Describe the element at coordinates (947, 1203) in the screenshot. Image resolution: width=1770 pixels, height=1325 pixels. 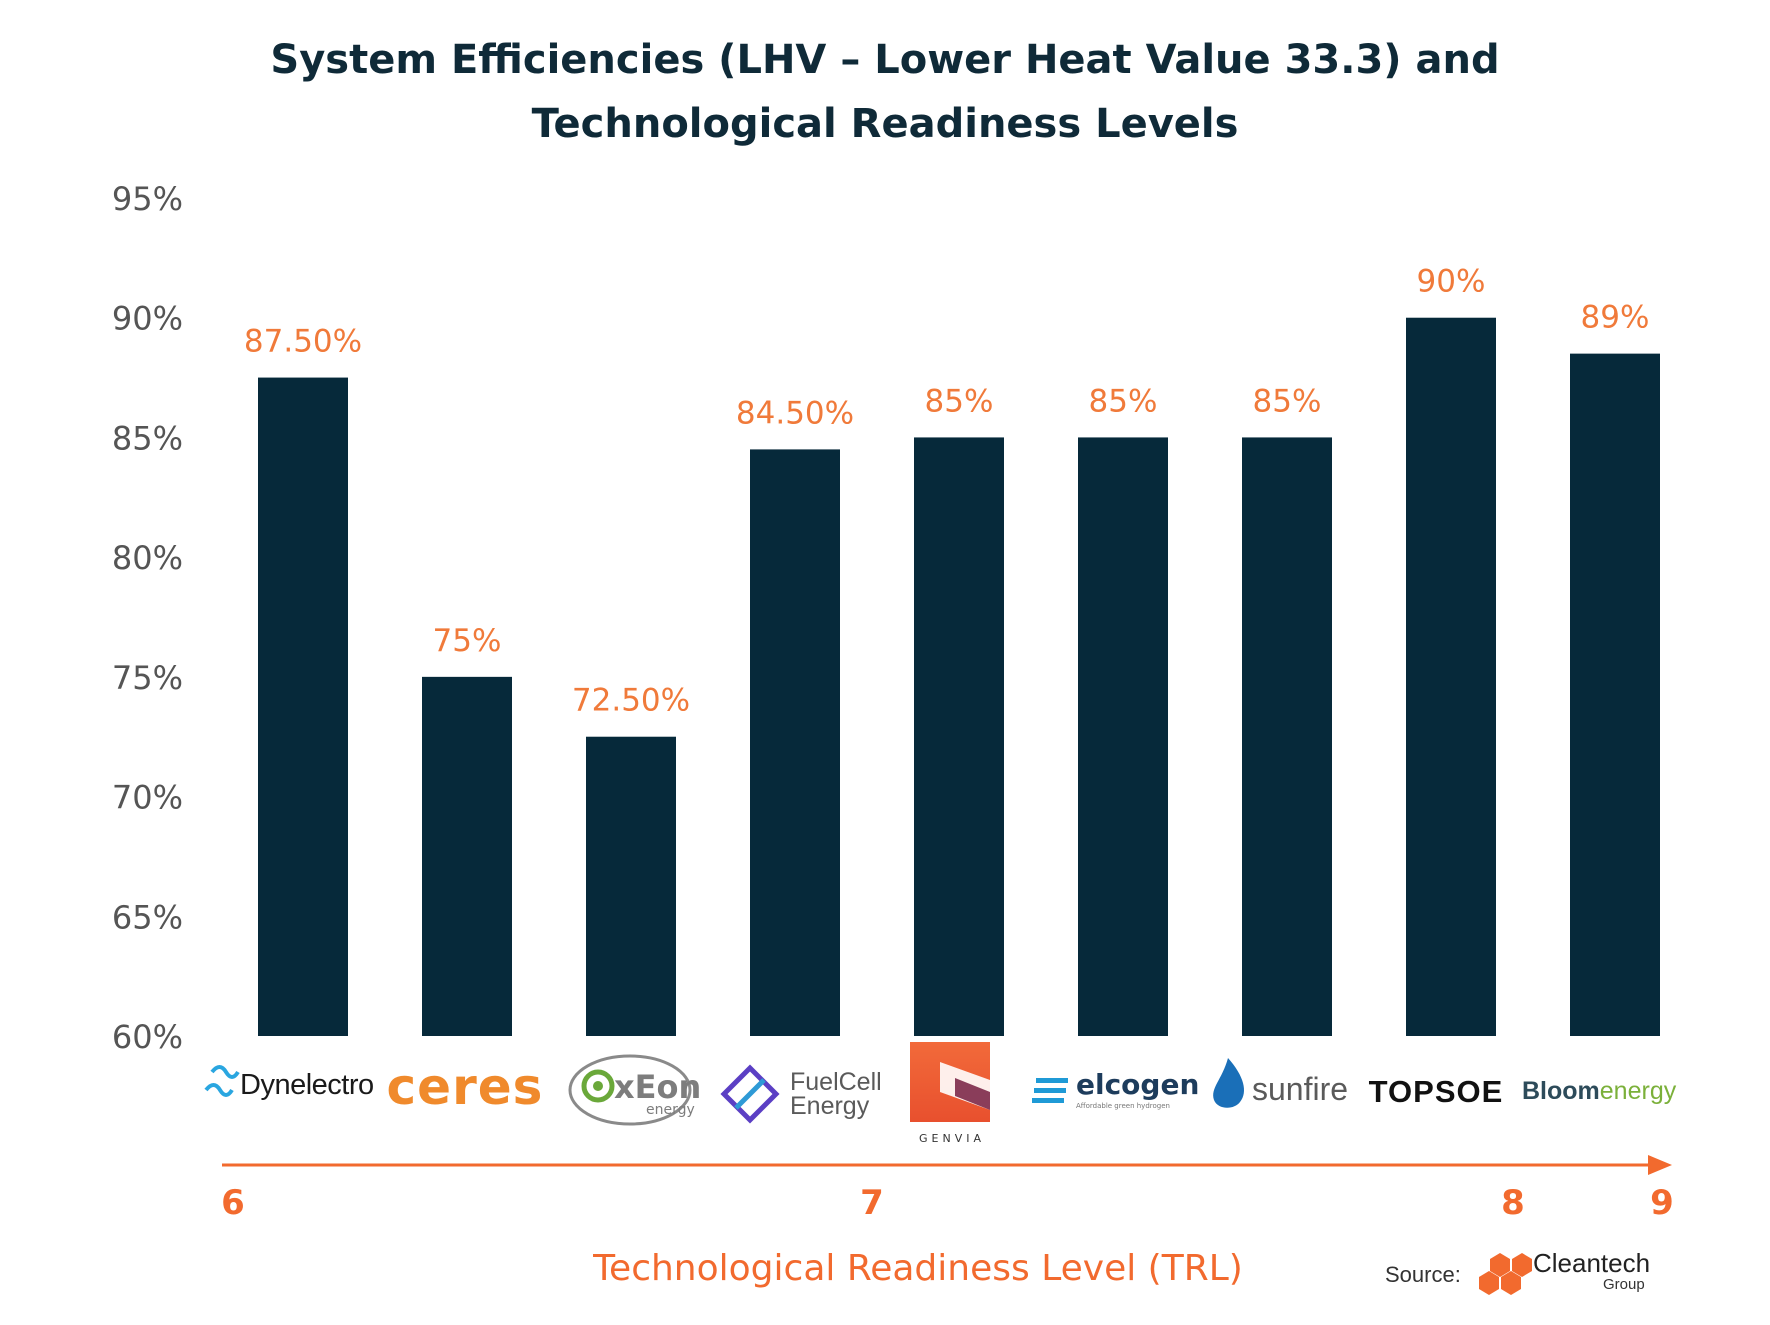
I see `trl-ticks: 6 7 8 9` at that location.